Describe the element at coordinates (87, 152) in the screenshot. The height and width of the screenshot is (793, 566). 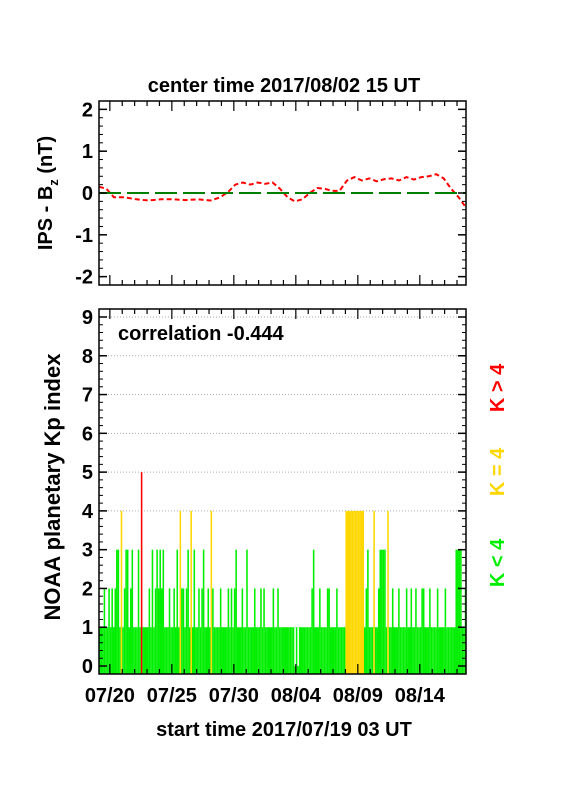
I see `bz-y-tick-label: 1` at that location.